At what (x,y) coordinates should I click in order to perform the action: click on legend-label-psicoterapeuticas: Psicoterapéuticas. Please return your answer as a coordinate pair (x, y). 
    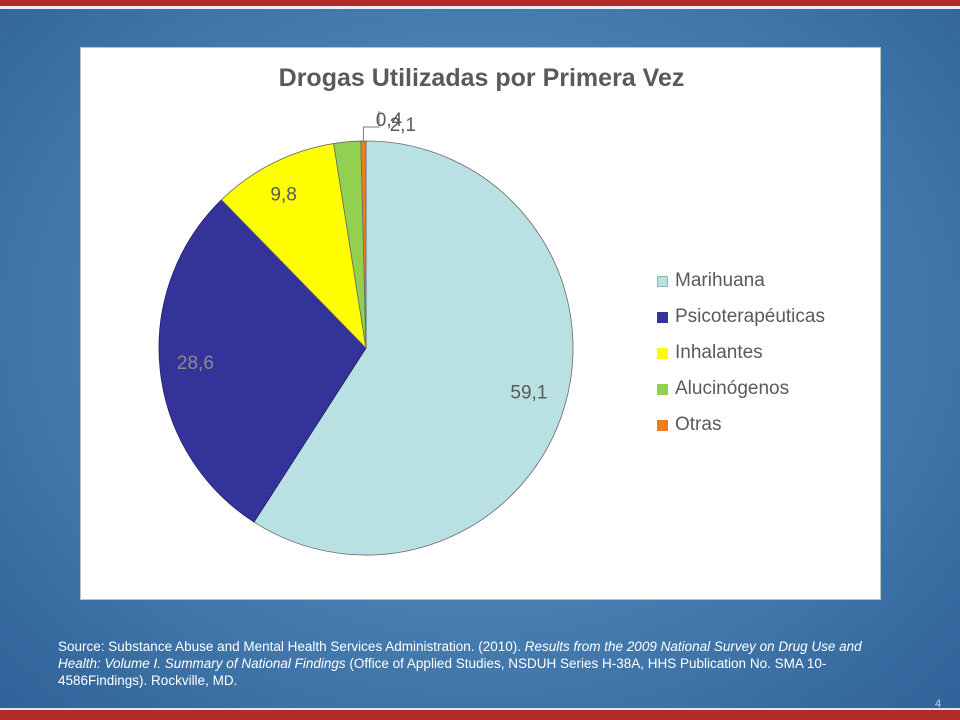
    Looking at the image, I should click on (750, 316).